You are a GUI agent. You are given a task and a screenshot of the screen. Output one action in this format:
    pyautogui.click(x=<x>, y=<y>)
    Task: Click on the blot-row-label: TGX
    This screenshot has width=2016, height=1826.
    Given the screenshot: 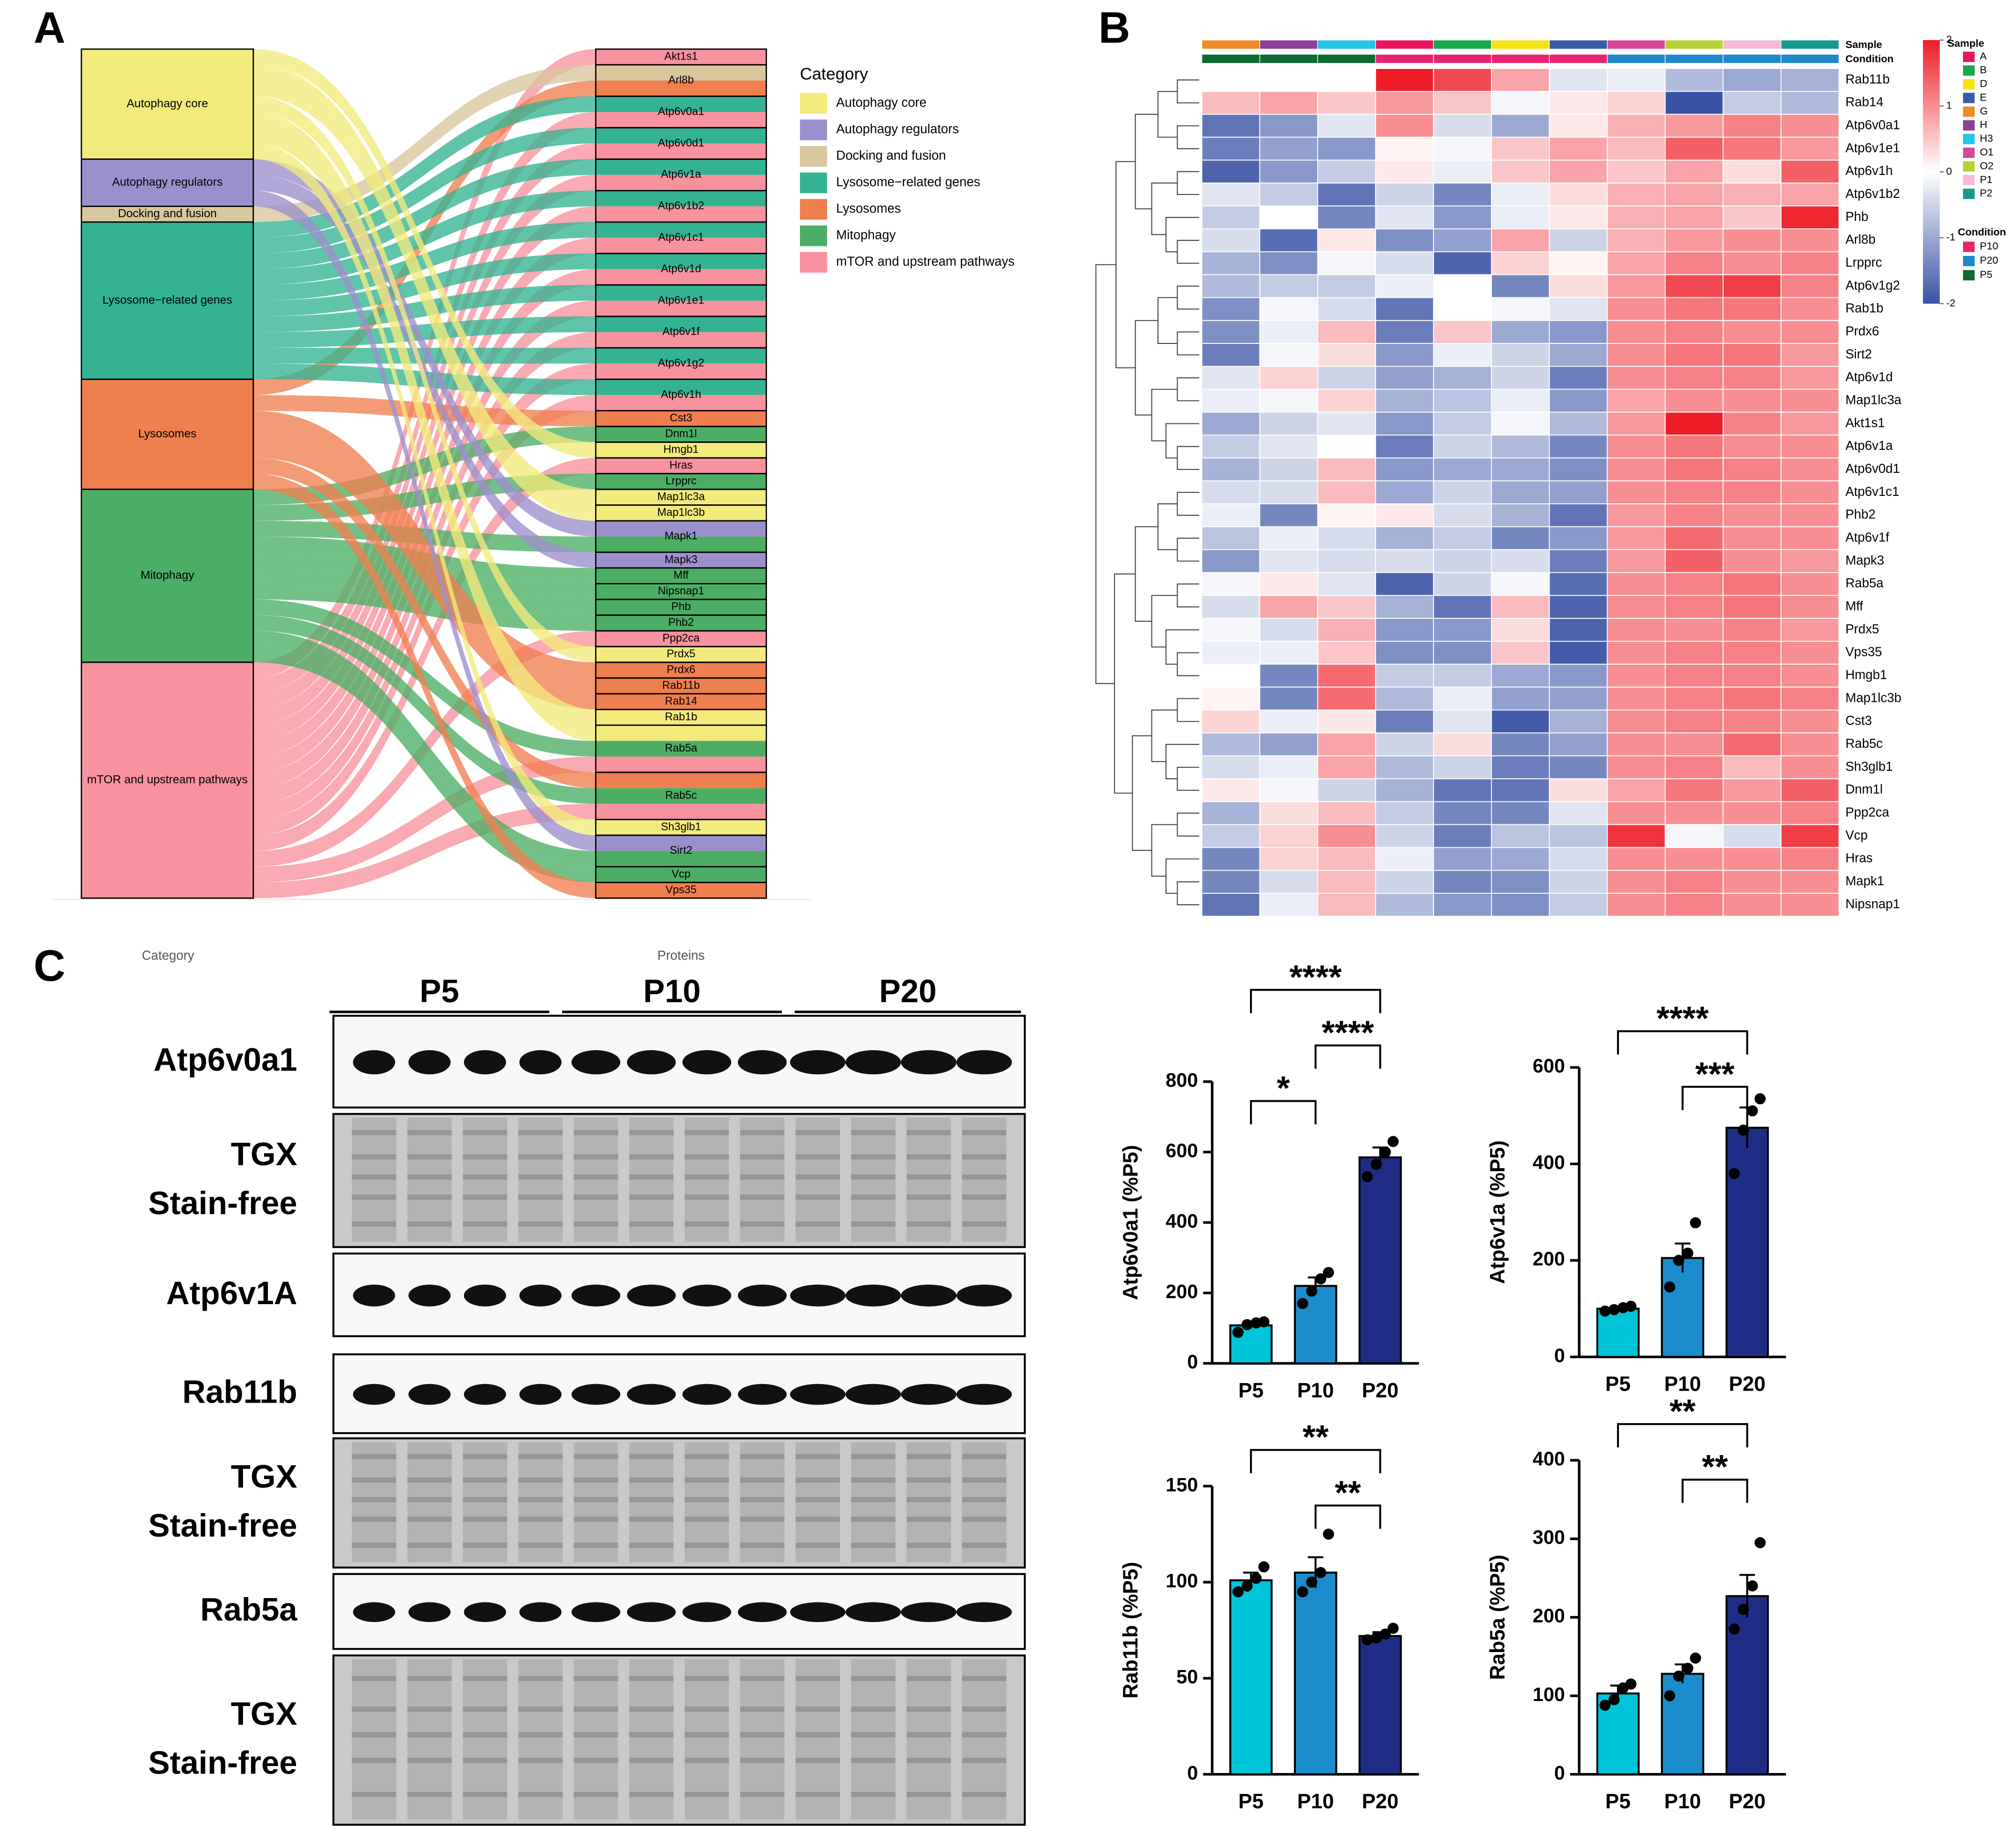 What is the action you would take?
    pyautogui.click(x=264, y=1714)
    